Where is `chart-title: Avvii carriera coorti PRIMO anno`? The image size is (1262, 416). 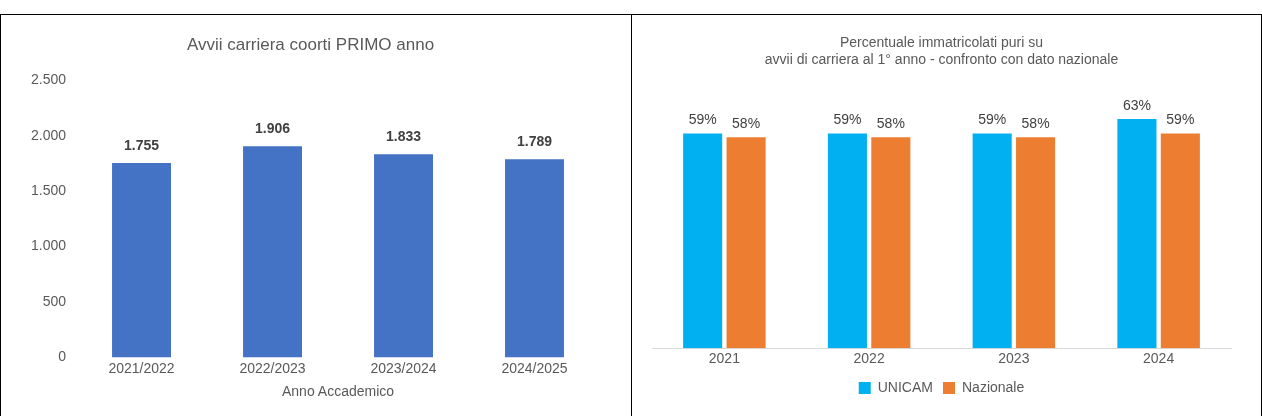 chart-title: Avvii carriera coorti PRIMO anno is located at coordinates (310, 44).